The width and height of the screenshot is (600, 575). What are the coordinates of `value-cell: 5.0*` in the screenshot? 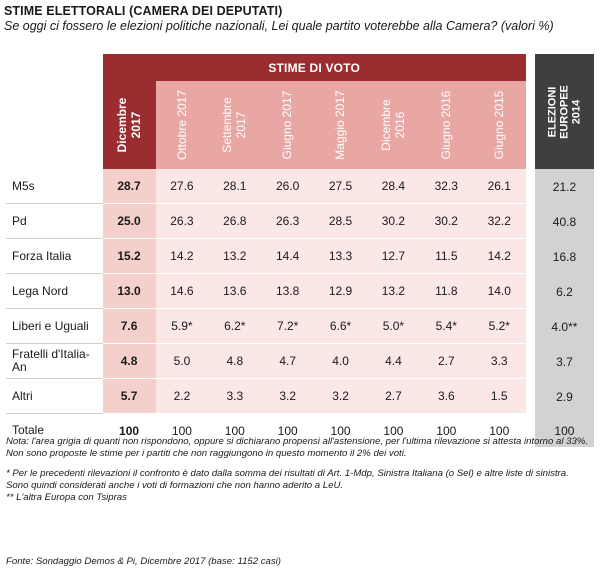 It's located at (393, 326).